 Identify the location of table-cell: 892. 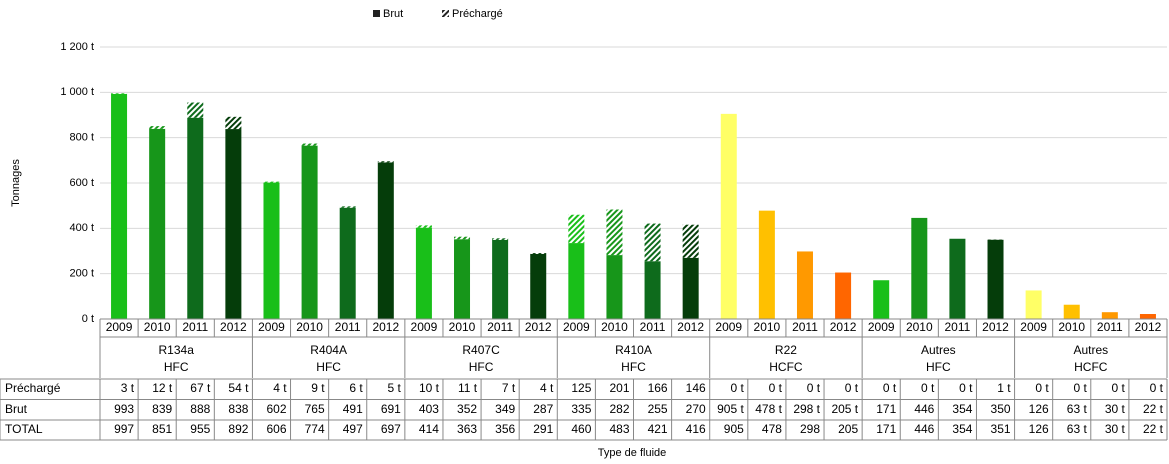
(238, 429).